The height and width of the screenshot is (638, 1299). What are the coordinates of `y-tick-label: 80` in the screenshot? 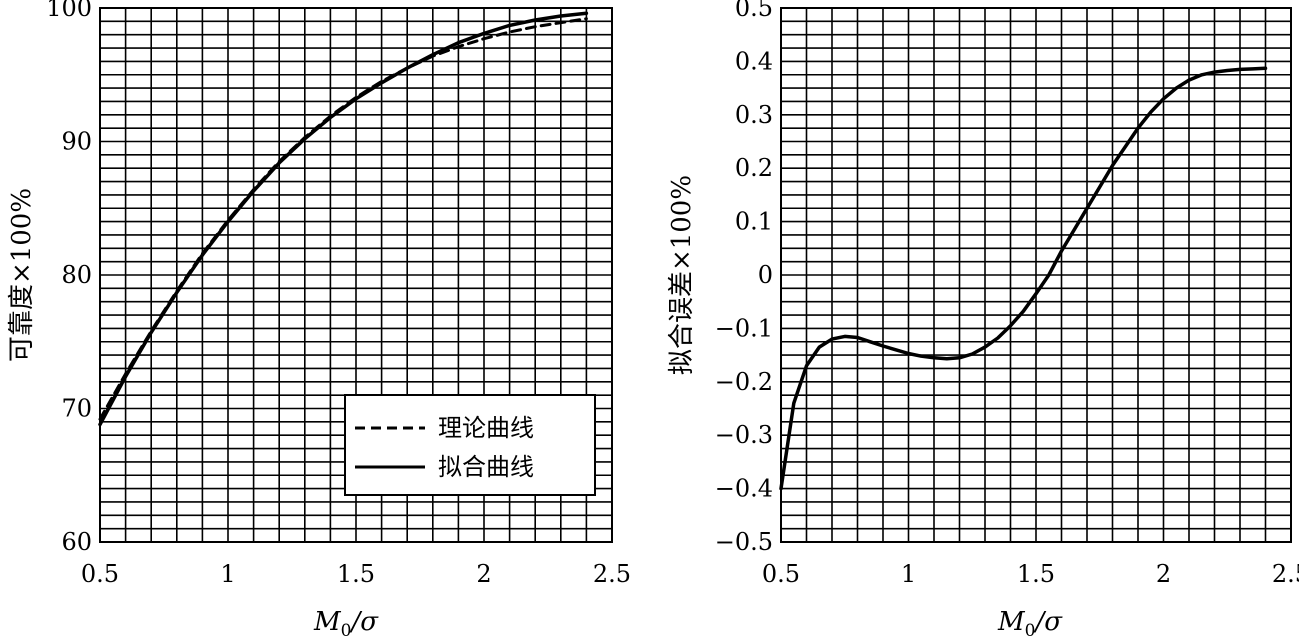 It's located at (76, 275).